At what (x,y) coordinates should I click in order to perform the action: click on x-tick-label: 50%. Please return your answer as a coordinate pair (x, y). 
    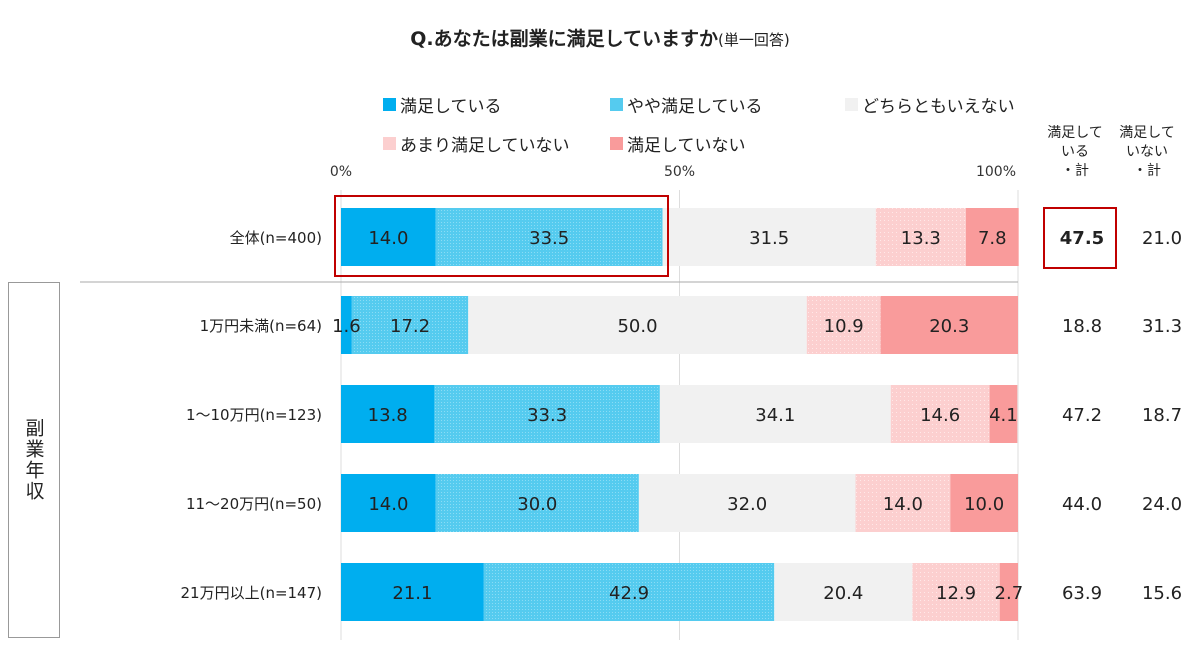
    Looking at the image, I should click on (679, 172).